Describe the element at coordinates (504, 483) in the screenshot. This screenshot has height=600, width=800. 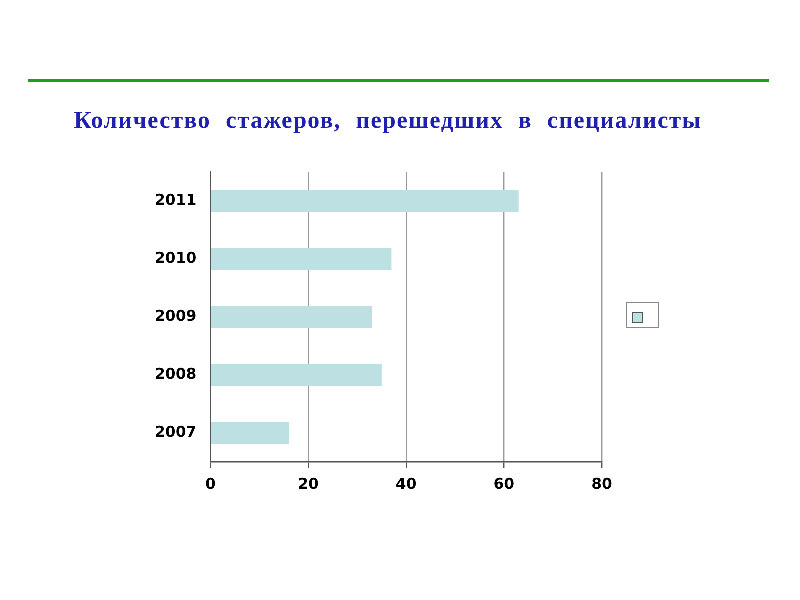
I see `x-tick-label: 60` at that location.